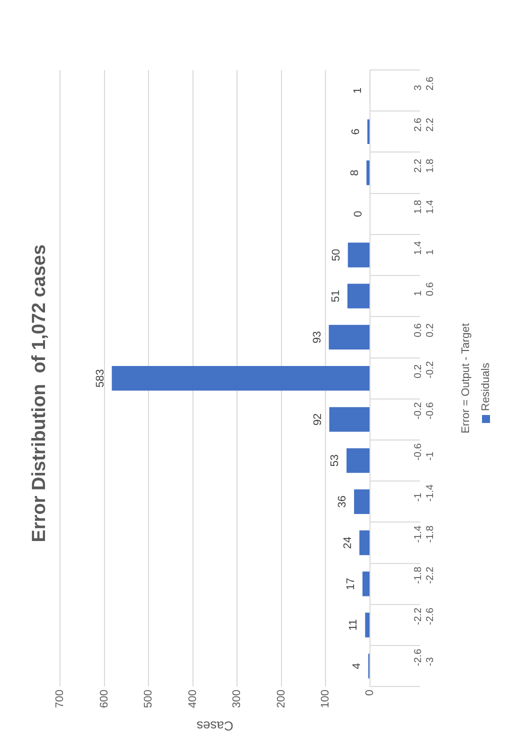 Image resolution: width=507 pixels, height=751 pixels. Describe the element at coordinates (104, 699) in the screenshot. I see `x-tick-label: 600` at that location.